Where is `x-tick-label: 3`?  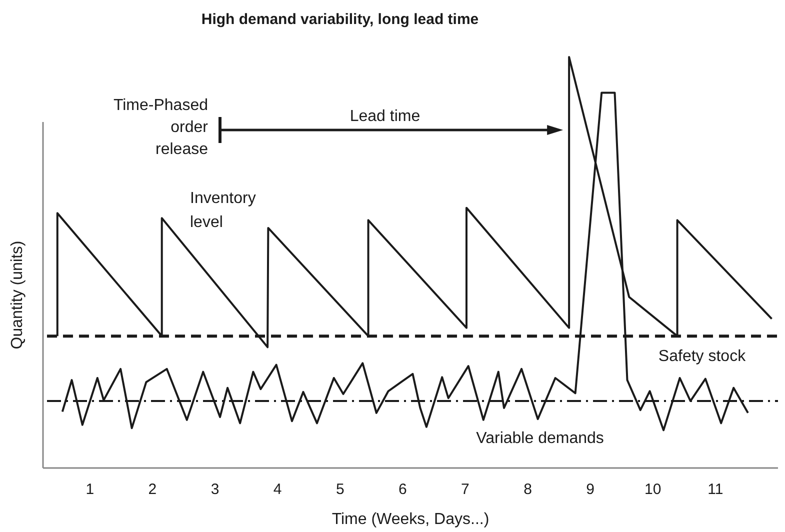 x-tick-label: 3 is located at coordinates (215, 489).